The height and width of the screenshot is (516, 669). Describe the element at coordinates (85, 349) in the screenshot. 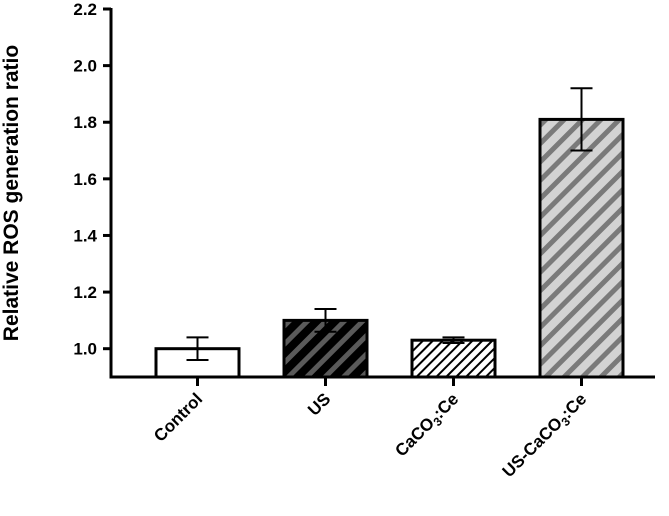

I see `y-tick-label-0: 1.0` at that location.